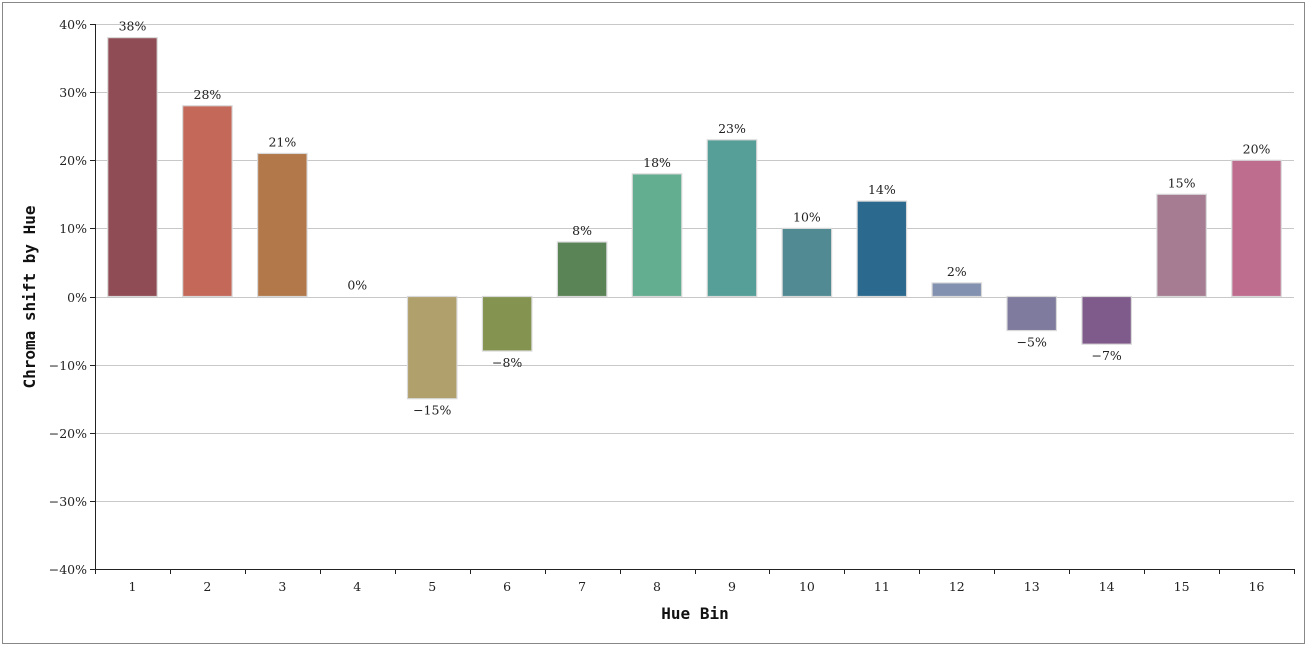 This screenshot has width=1307, height=646. Describe the element at coordinates (1257, 148) in the screenshot. I see `data-label: 20%` at that location.